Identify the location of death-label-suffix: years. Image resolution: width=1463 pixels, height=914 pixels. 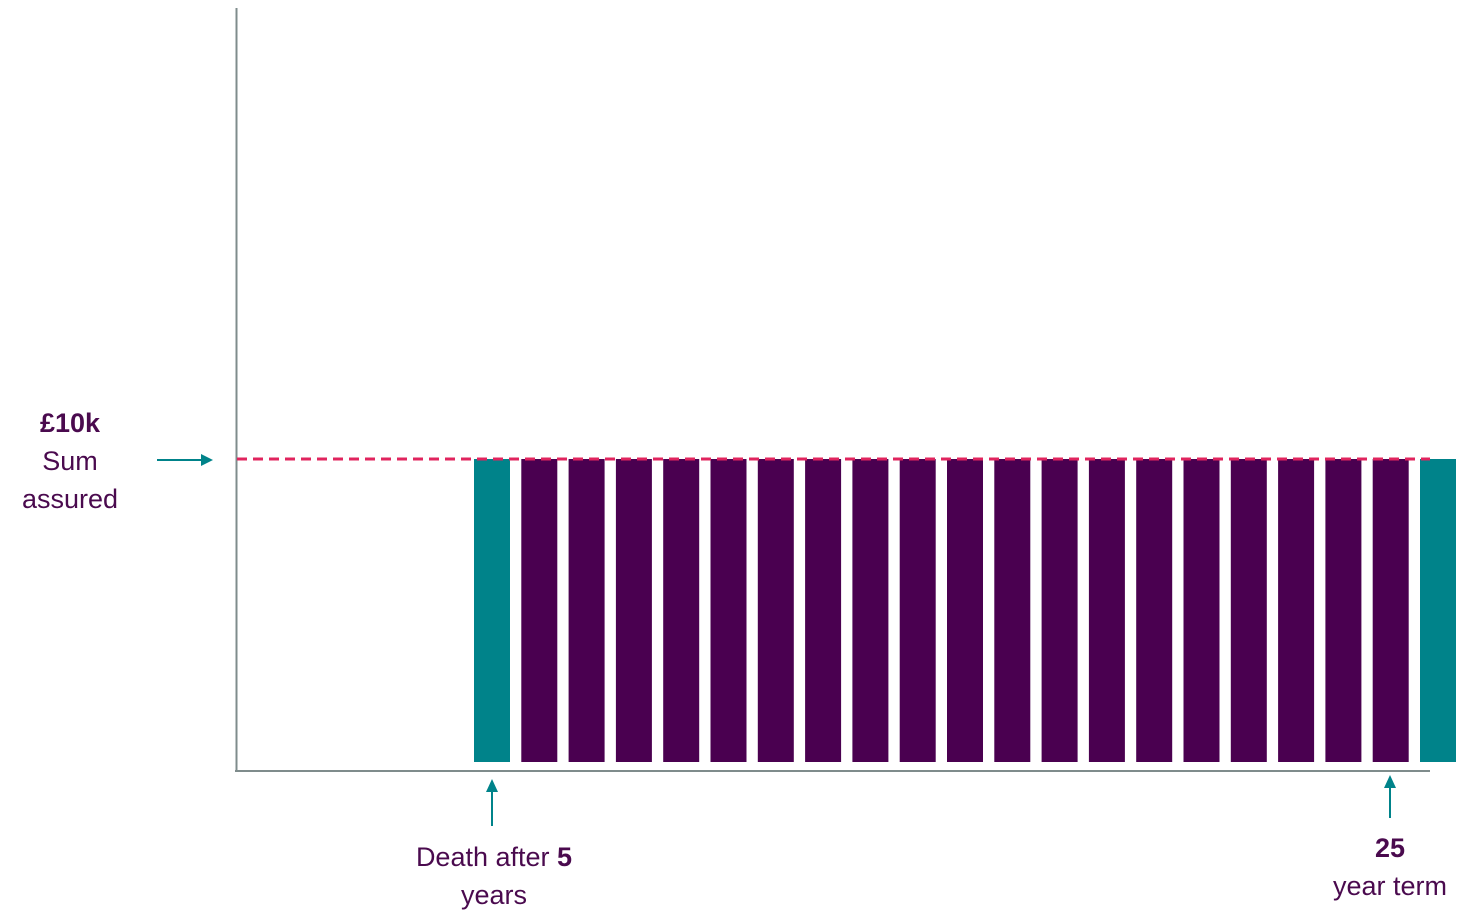
(494, 895).